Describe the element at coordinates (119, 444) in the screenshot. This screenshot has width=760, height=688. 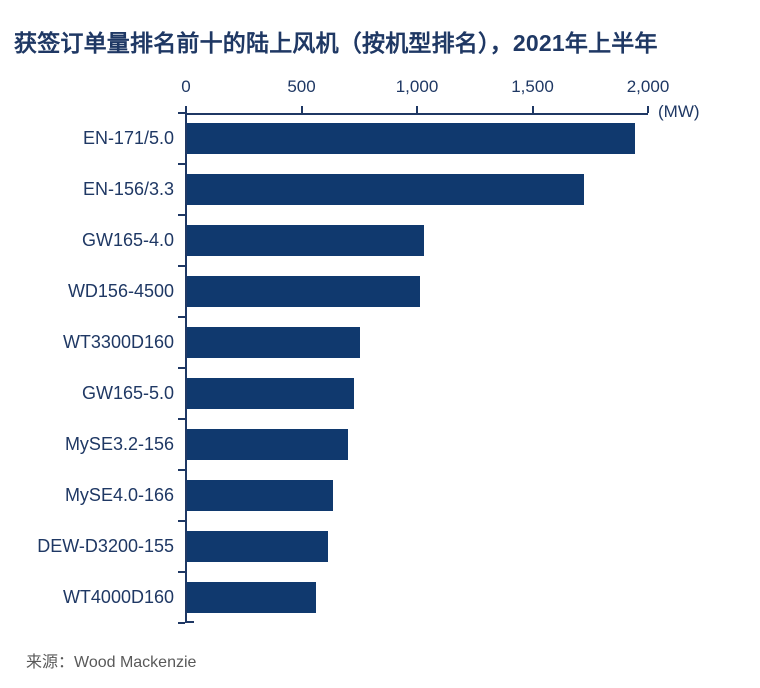
I see `category-label: MySE3.2-156` at that location.